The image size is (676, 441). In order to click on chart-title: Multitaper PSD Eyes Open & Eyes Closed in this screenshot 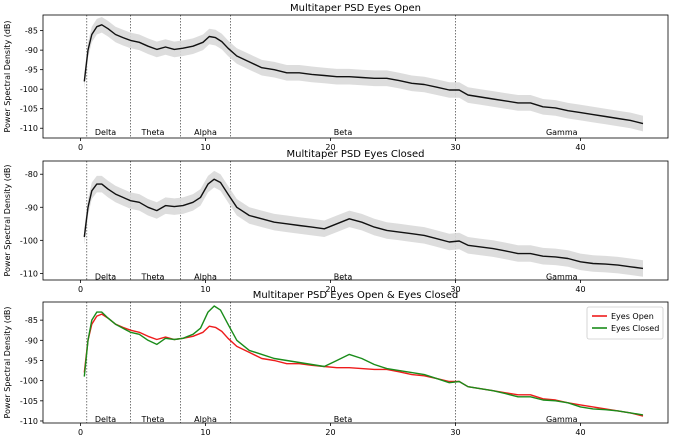, I will do `click(356, 295)`.